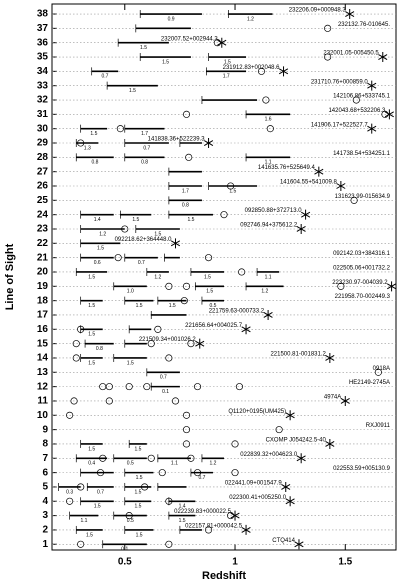 Image resolution: width=400 pixels, height=585 pixels. I want to click on sightline-name: 022441.09+001547.9, so click(254, 484).